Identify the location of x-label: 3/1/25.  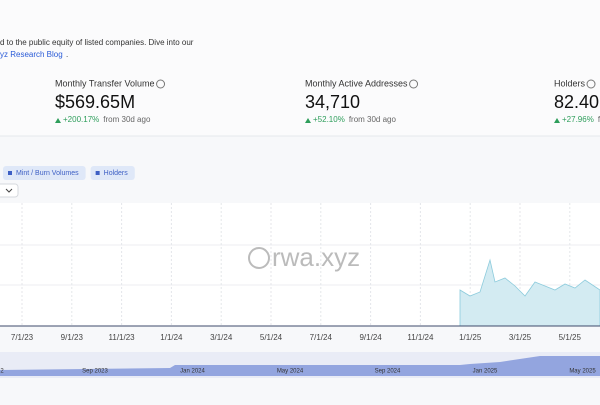
(520, 337).